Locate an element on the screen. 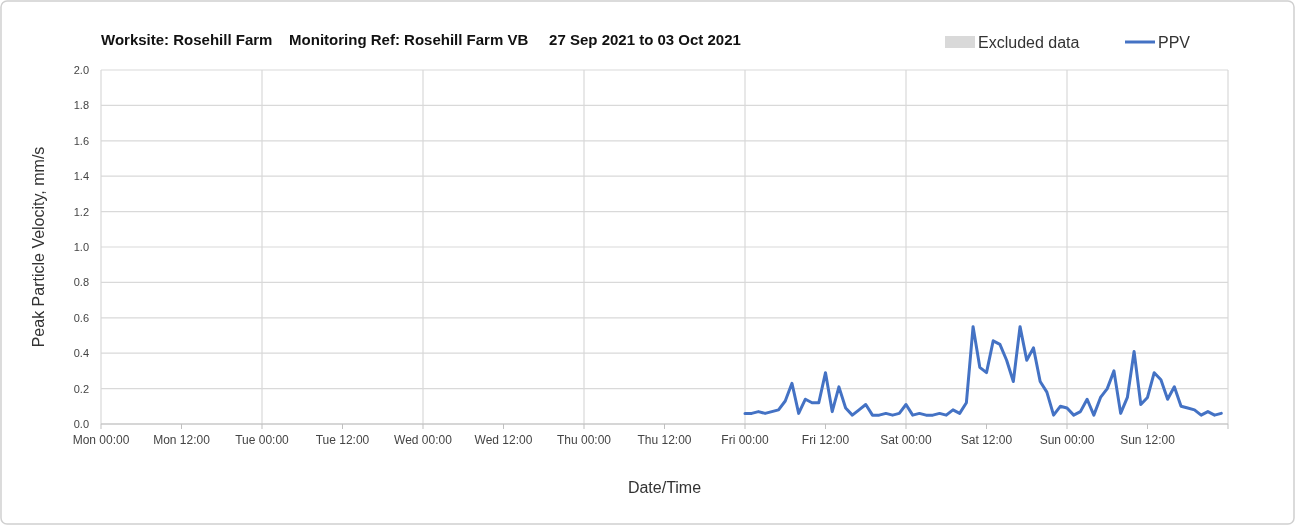  x-tick-label: Mon 00:00 is located at coordinates (101, 440).